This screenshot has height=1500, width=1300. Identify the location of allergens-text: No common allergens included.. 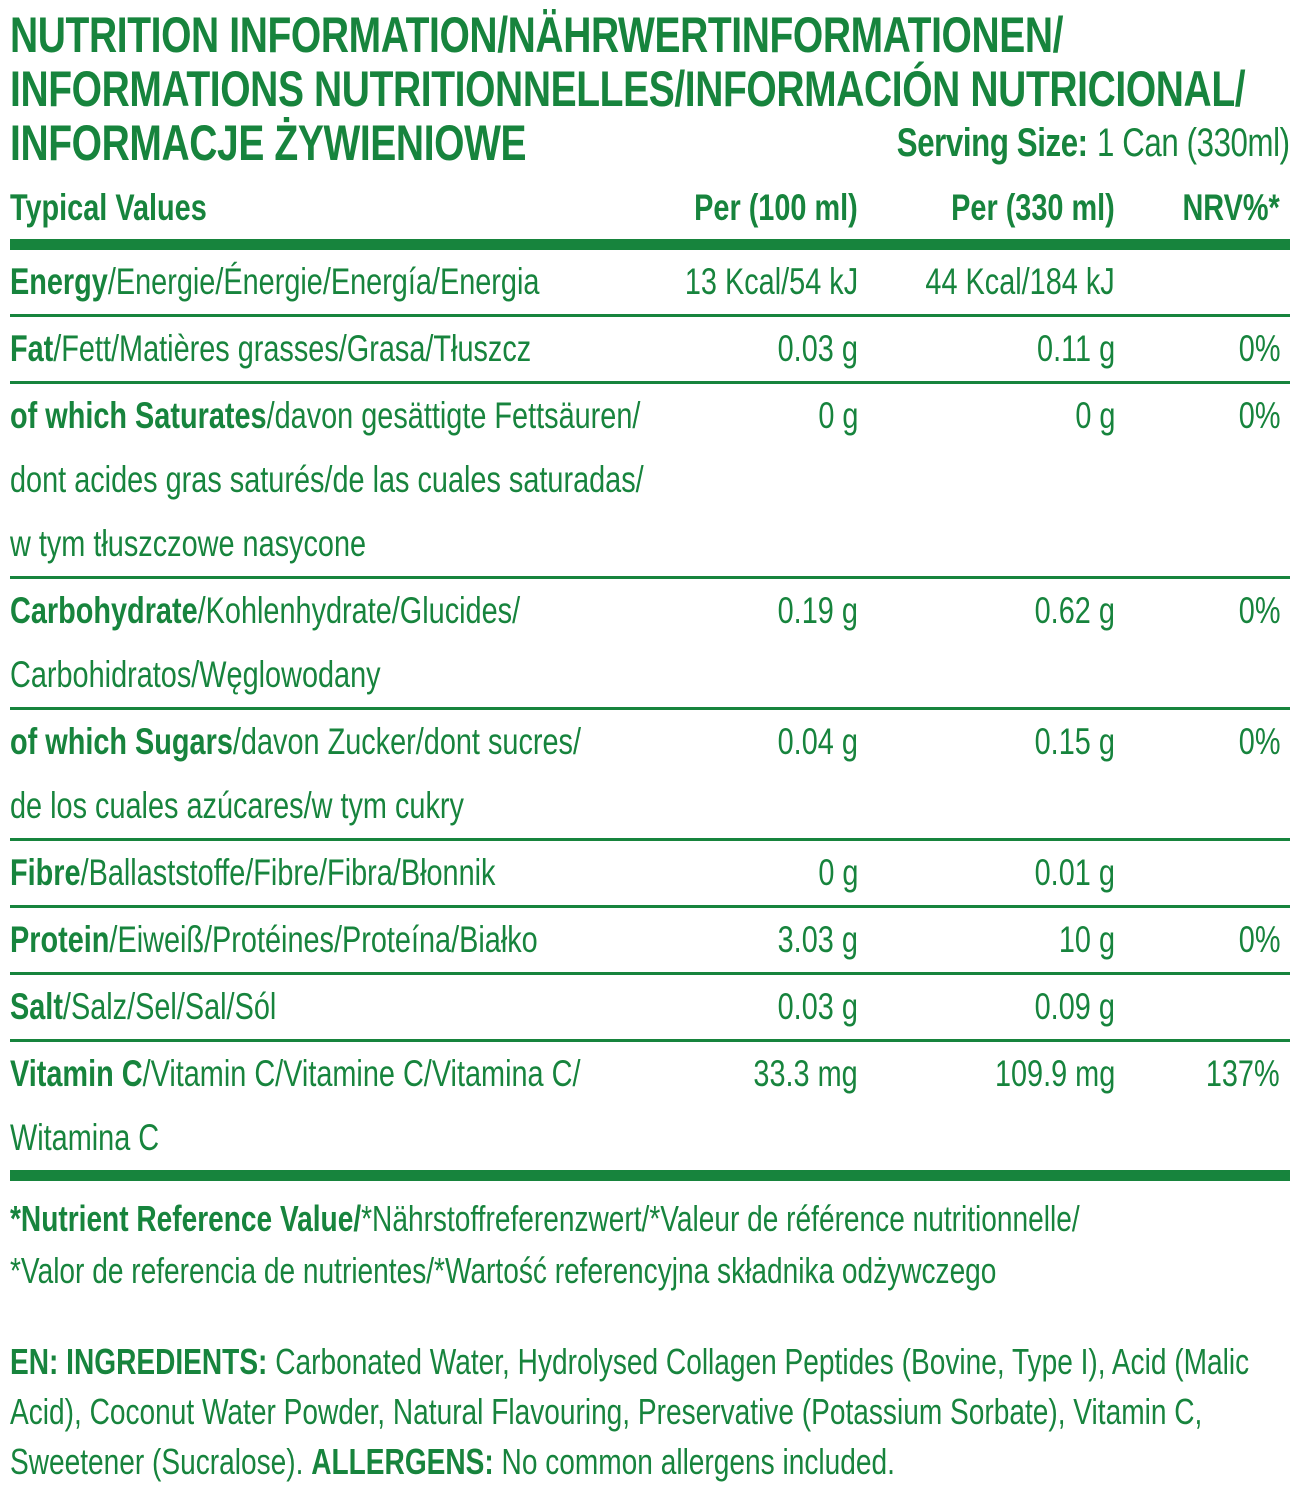
(694, 1461).